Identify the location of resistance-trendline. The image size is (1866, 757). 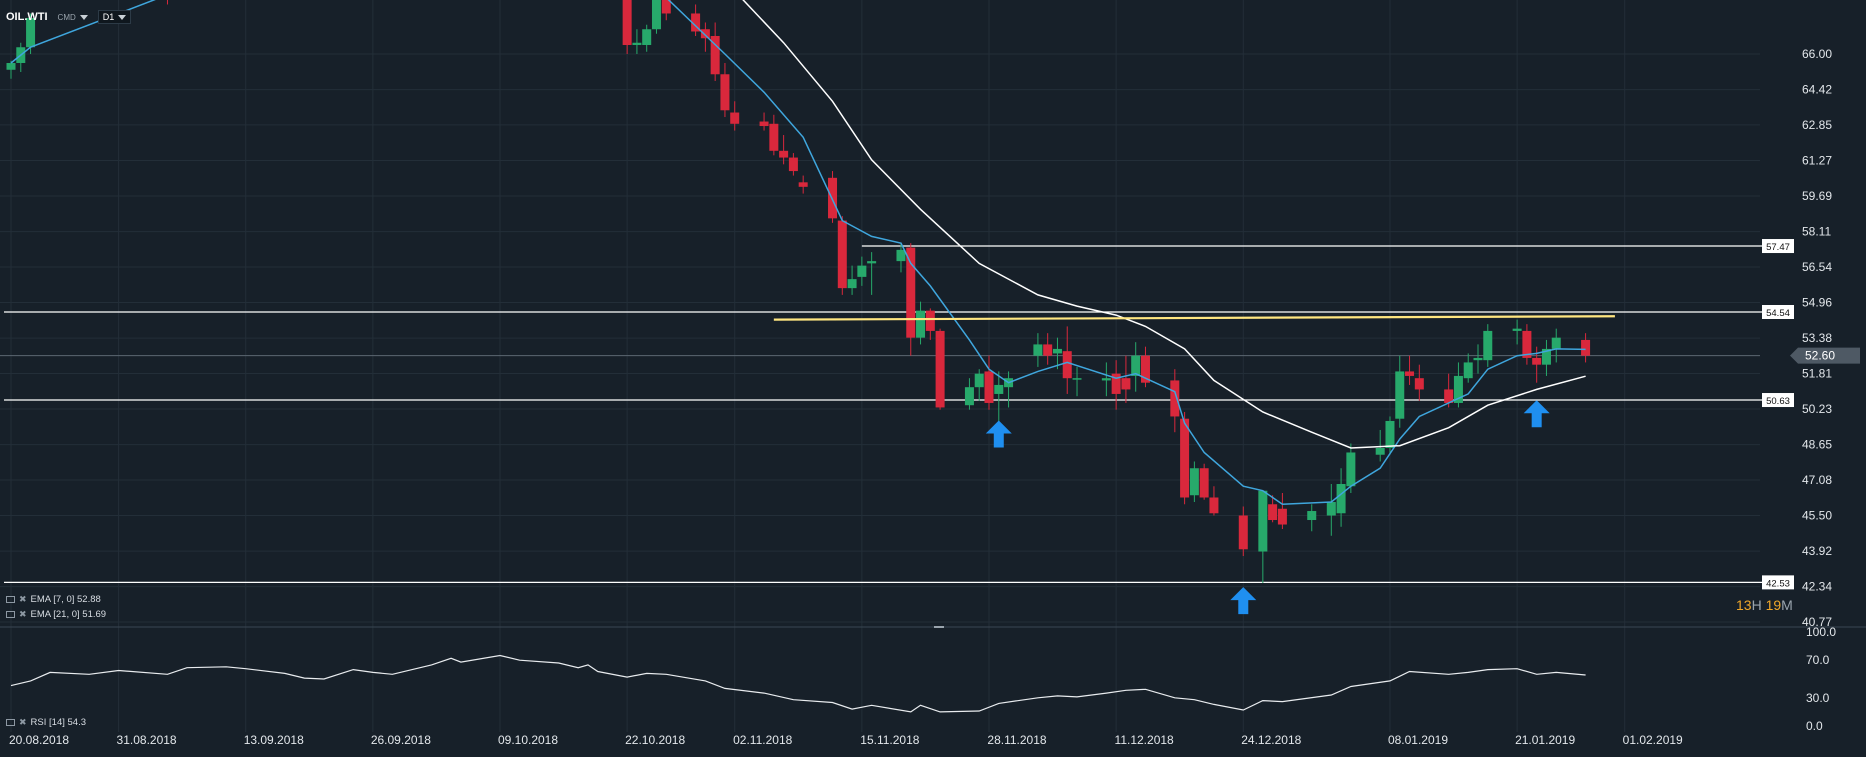
(1194, 318).